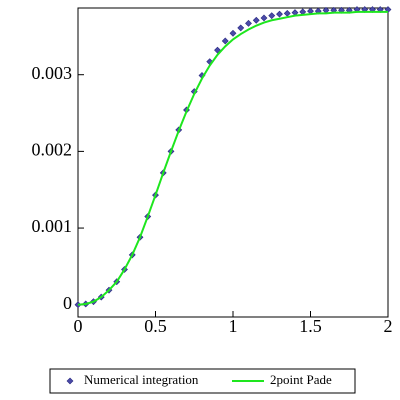 This screenshot has height=400, width=400. Describe the element at coordinates (78, 326) in the screenshot. I see `x-tick-label: 0` at that location.